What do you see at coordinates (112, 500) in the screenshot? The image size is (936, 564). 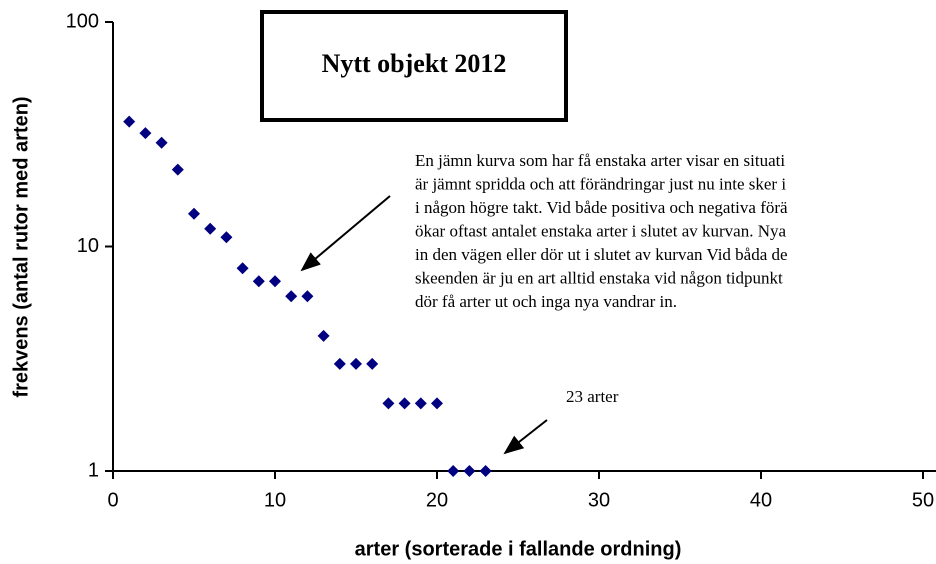 I see `x-tick-label: 0` at bounding box center [112, 500].